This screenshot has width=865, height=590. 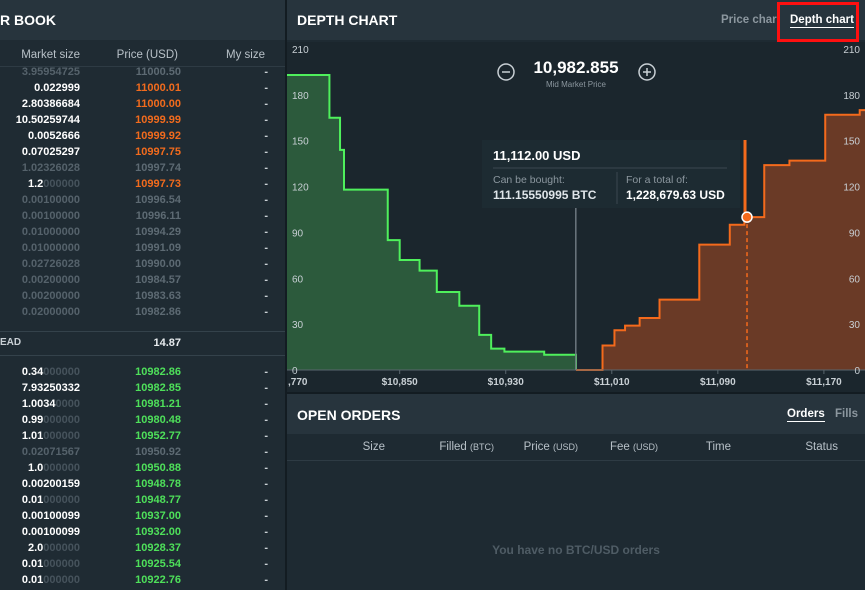 What do you see at coordinates (158, 436) in the screenshot?
I see `price: 10952.77` at bounding box center [158, 436].